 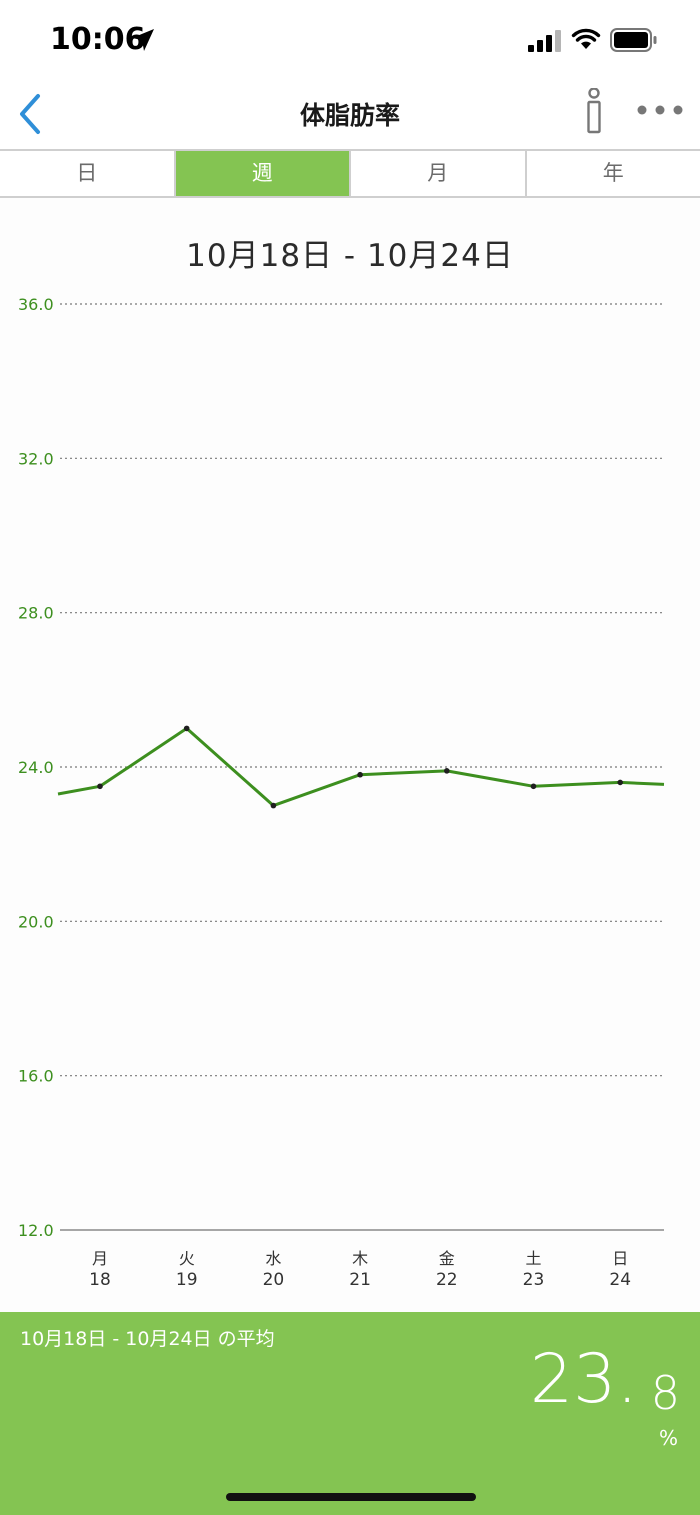 I want to click on x-tick-weekday: 月, so click(x=100, y=1258).